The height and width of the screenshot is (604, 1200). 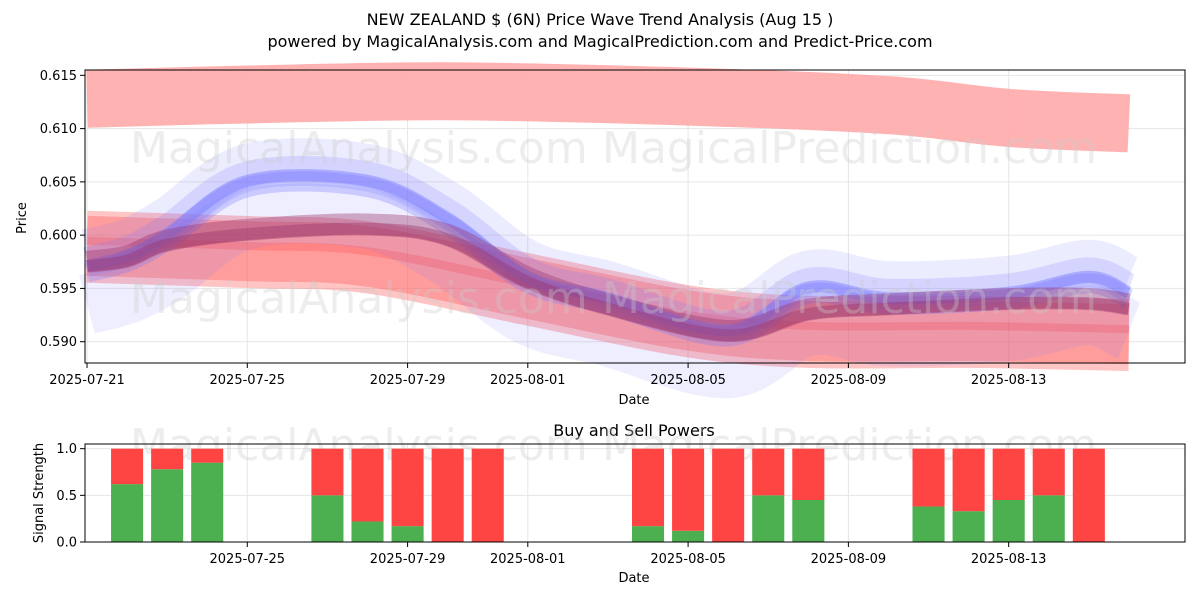 What do you see at coordinates (1009, 380) in the screenshot?
I see `price-x-tick-label: 2025-08-13` at bounding box center [1009, 380].